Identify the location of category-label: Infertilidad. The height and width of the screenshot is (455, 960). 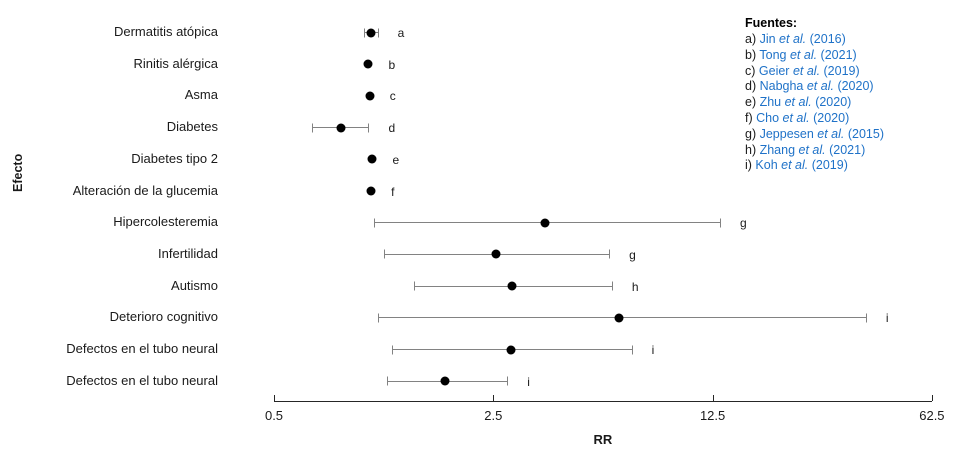
(188, 253).